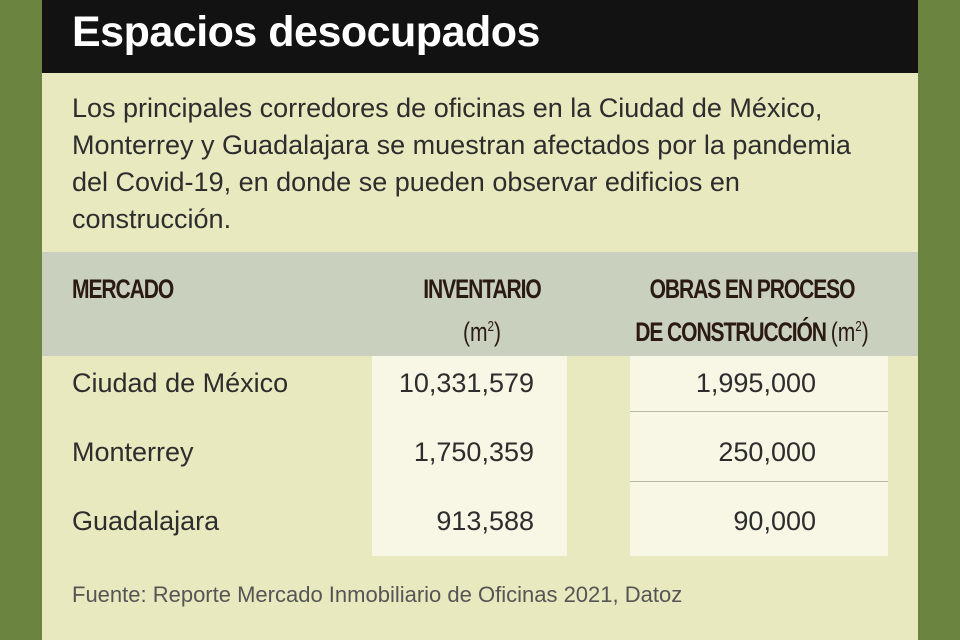 The width and height of the screenshot is (960, 640). I want to click on title-bar: Espacios desocupados, so click(480, 36).